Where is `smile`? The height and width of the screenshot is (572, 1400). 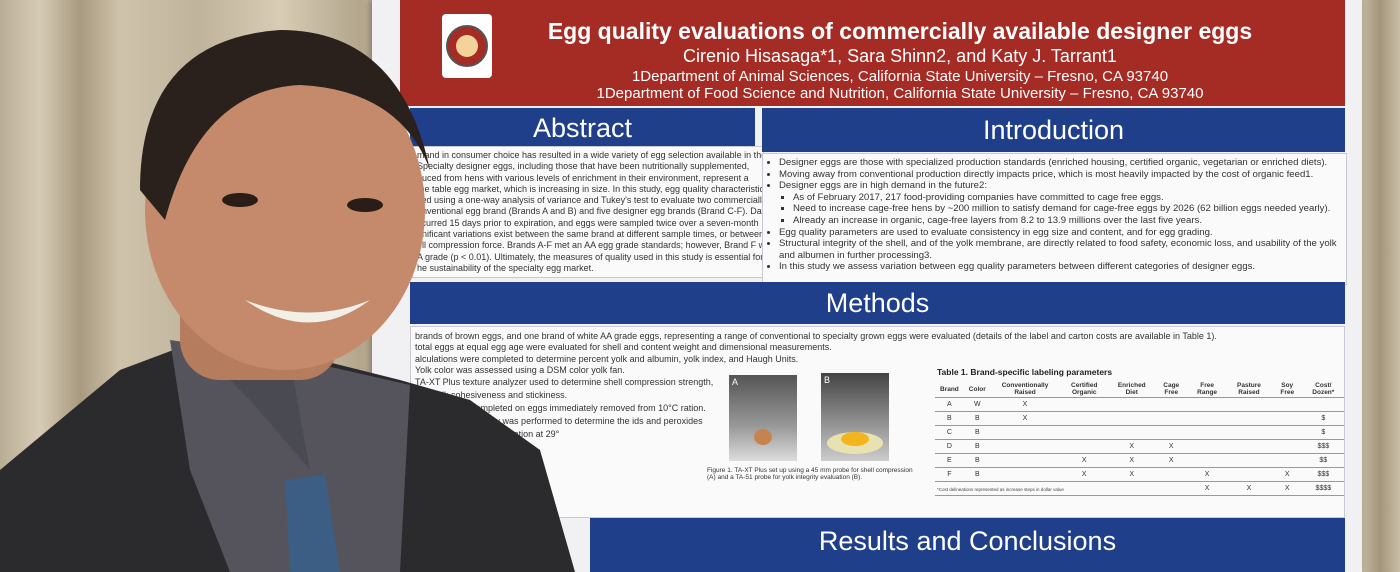 smile is located at coordinates (307, 311).